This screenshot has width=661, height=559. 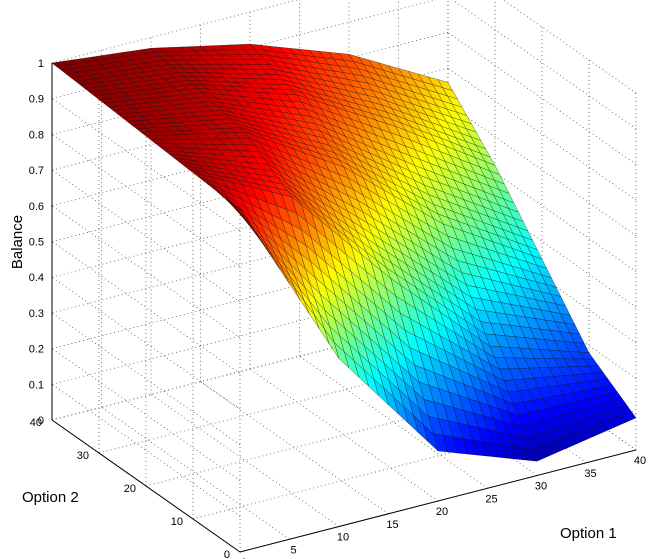 What do you see at coordinates (244, 558) in the screenshot?
I see `x-tick-label: 0` at bounding box center [244, 558].